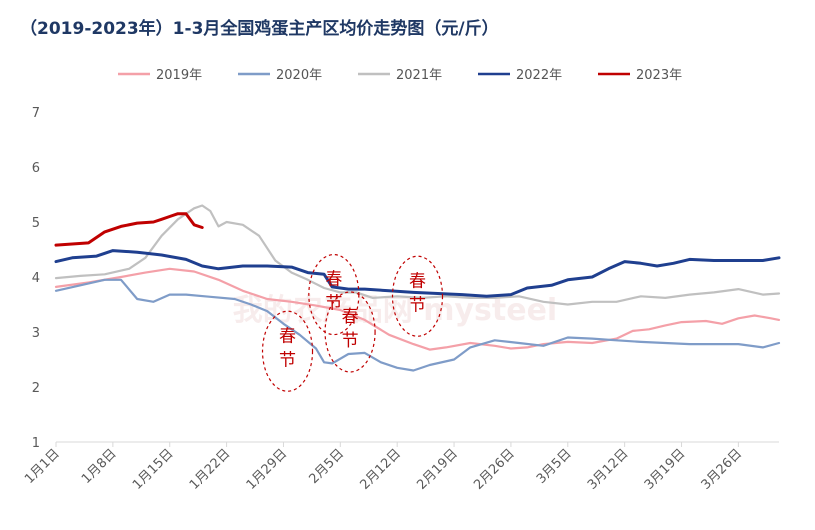  I want to click on chart-title: （2019-2023年）1-3月全国鸡蛋主产区均价走势图（元/斤）, so click(259, 29).